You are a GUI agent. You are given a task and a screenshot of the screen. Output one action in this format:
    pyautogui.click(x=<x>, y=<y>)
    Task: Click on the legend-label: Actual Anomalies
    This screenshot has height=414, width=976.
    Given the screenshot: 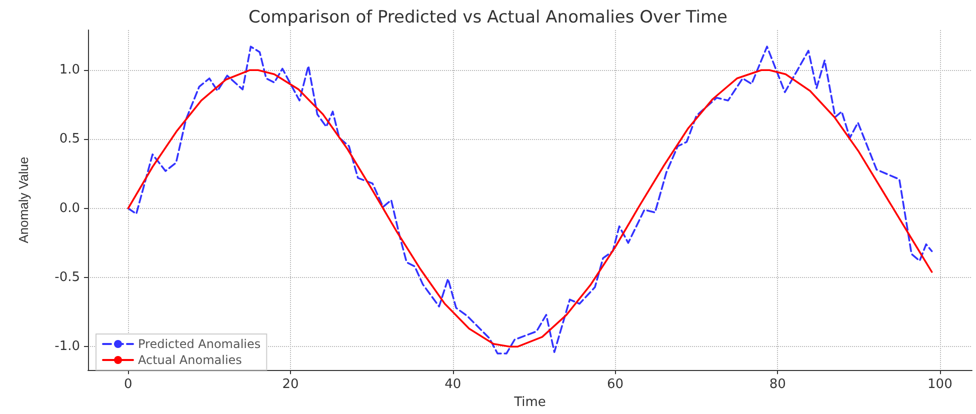 What is the action you would take?
    pyautogui.click(x=190, y=360)
    